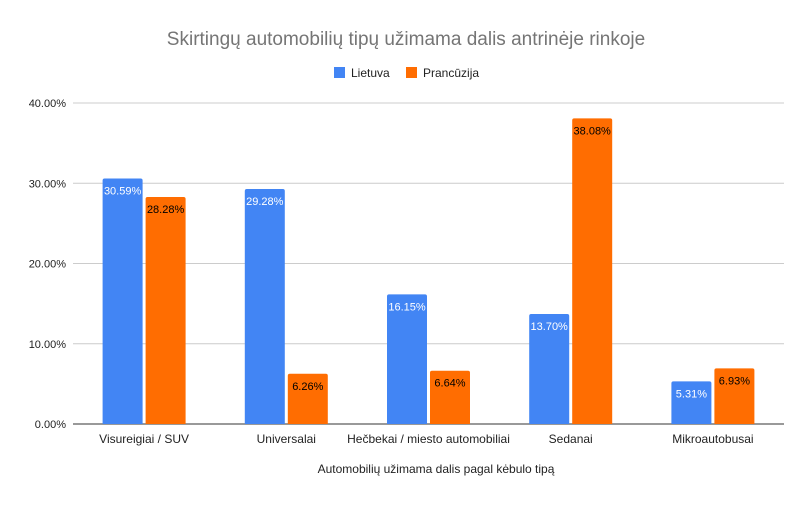 The image size is (812, 507). What do you see at coordinates (549, 369) in the screenshot?
I see `bar-lietuva-sedanai` at bounding box center [549, 369].